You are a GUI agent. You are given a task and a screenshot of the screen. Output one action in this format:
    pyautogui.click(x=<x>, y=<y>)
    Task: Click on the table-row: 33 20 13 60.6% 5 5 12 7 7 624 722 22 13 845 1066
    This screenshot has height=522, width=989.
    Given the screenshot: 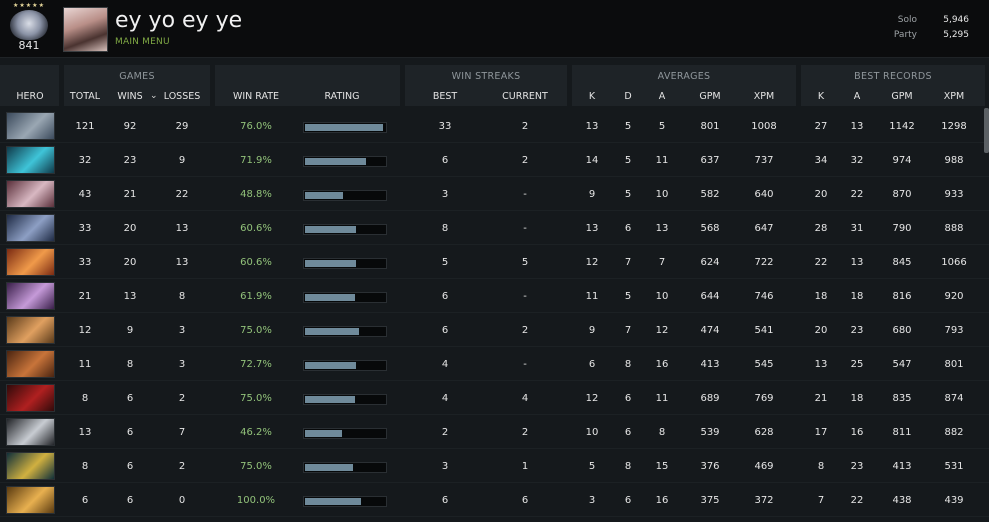 What is the action you would take?
    pyautogui.click(x=494, y=262)
    